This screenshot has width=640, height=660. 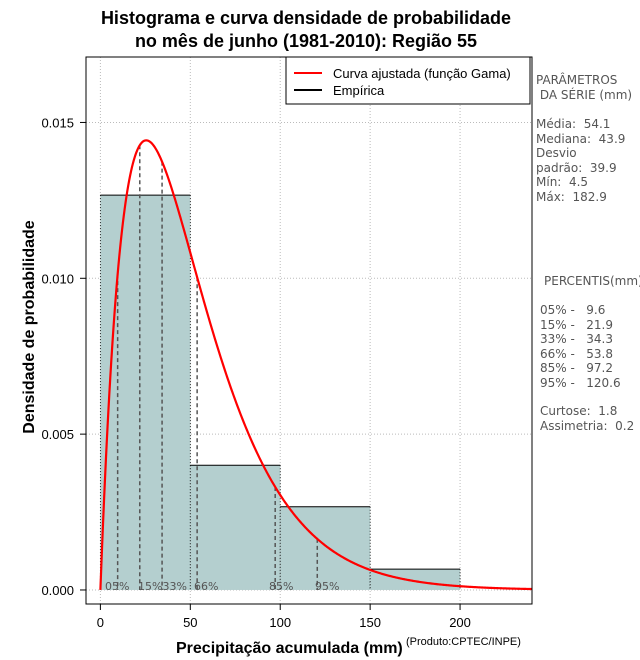 What do you see at coordinates (57, 434) in the screenshot?
I see `y-tick-label: 0.005` at bounding box center [57, 434].